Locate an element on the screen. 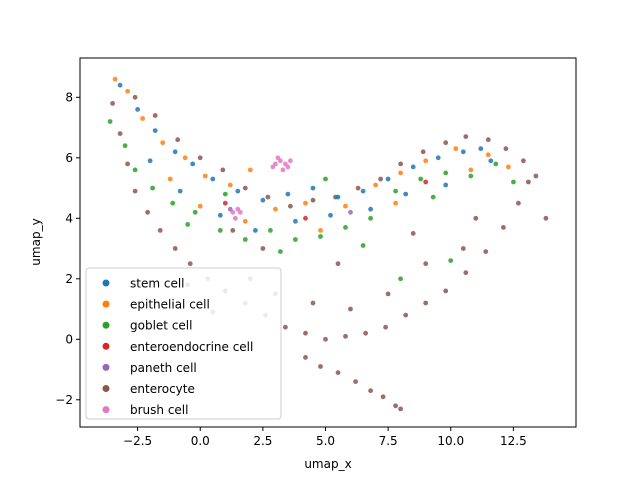 This screenshot has width=640, height=484. x-axis: −2.5 0.0 2.5 5.0 7.5 10.0 12.5 is located at coordinates (325, 437).